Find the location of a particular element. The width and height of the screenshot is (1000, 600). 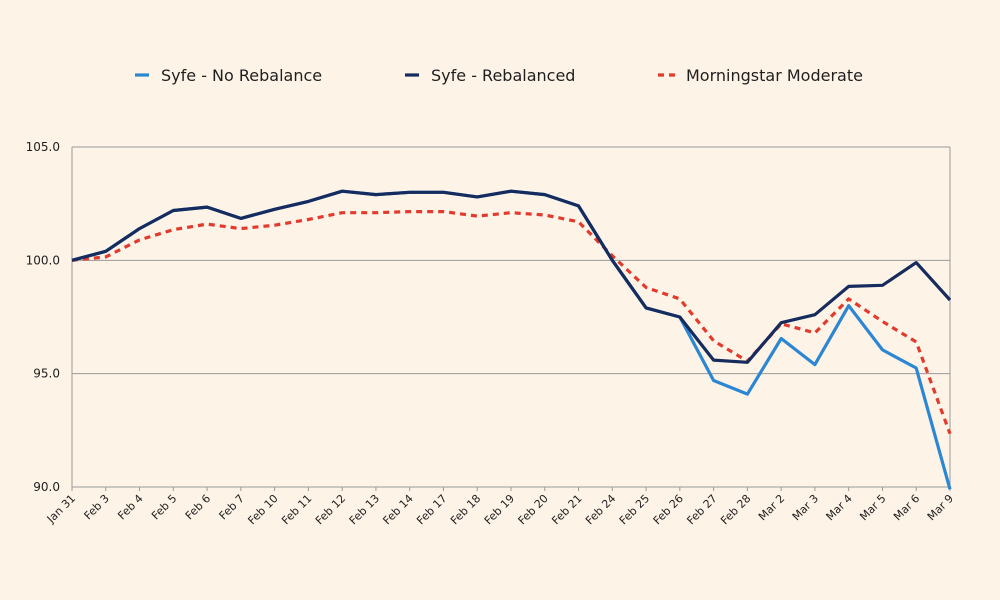

x-tick-label: Feb 11 is located at coordinates (296, 509).